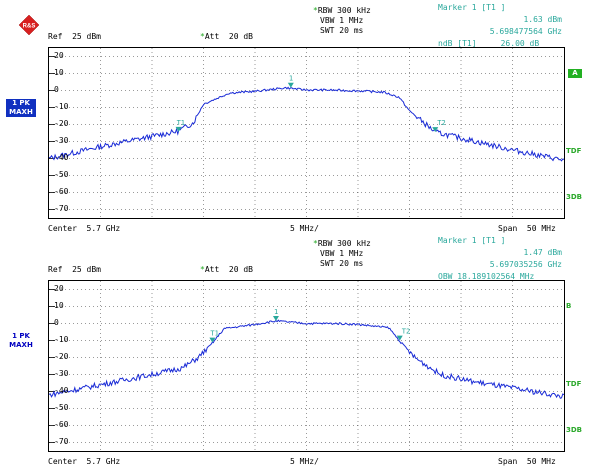 Image resolution: width=590 pixels, height=475 pixels. What do you see at coordinates (575, 73) in the screenshot?
I see `status-indicator-a: A` at bounding box center [575, 73].